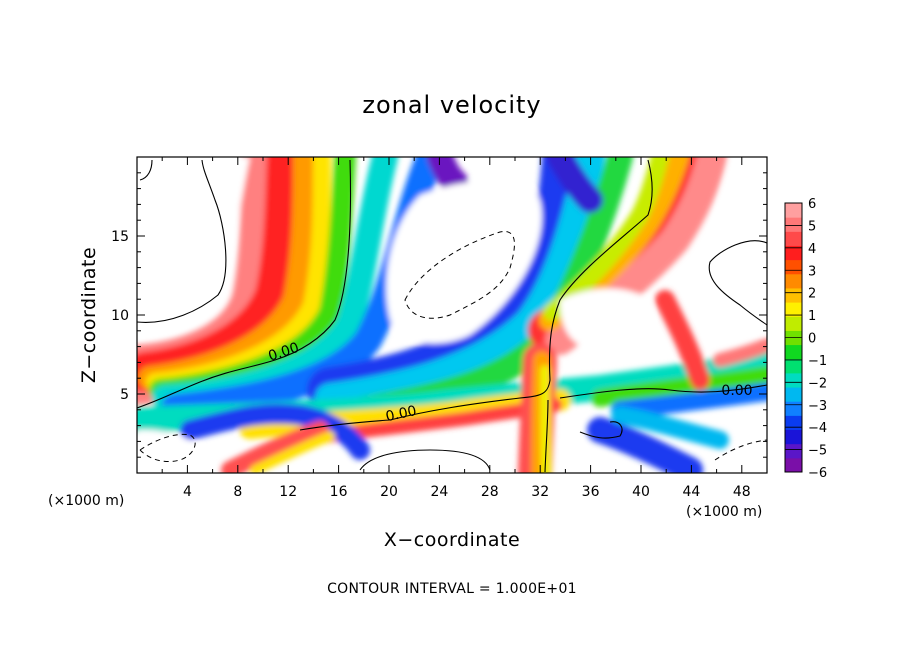 Image resolution: width=904 pixels, height=654 pixels. Describe the element at coordinates (817, 451) in the screenshot. I see `colorbar-tick-label: −5` at that location.